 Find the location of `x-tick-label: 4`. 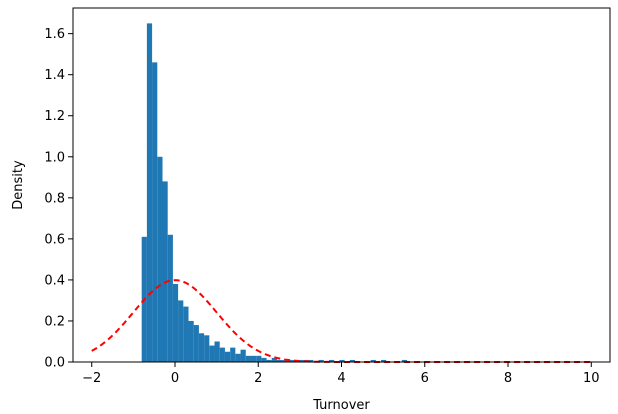

x-tick-label: 4 is located at coordinates (341, 378).